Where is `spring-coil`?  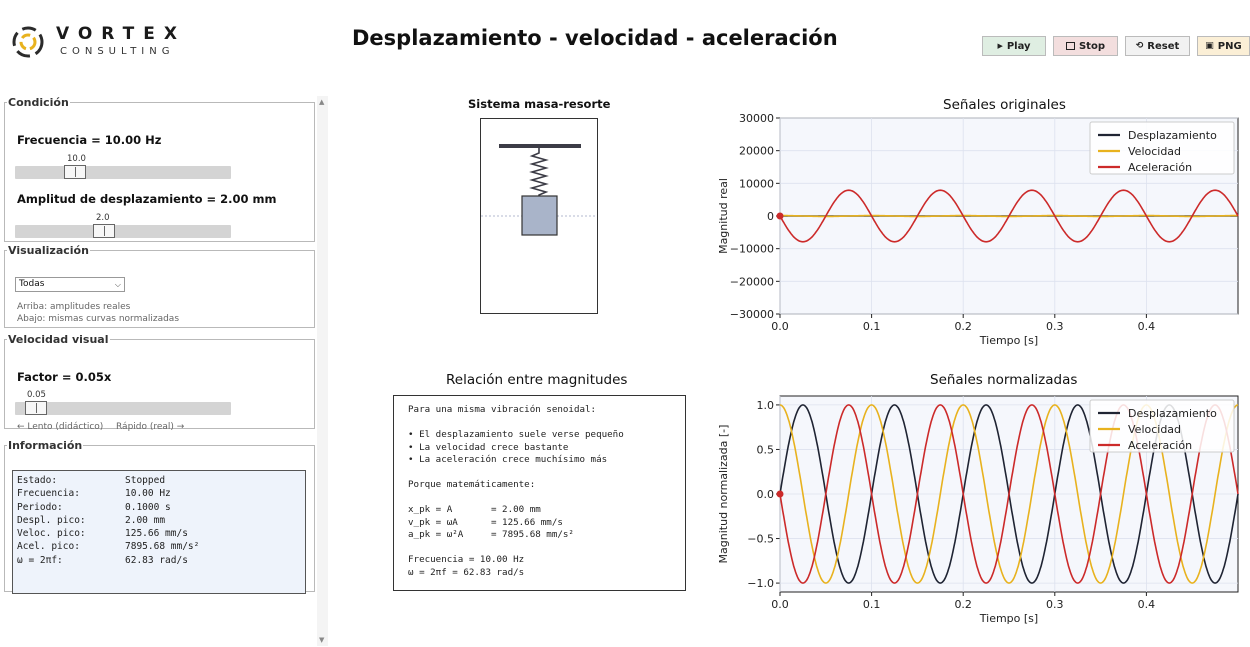
spring-coil is located at coordinates (539, 172).